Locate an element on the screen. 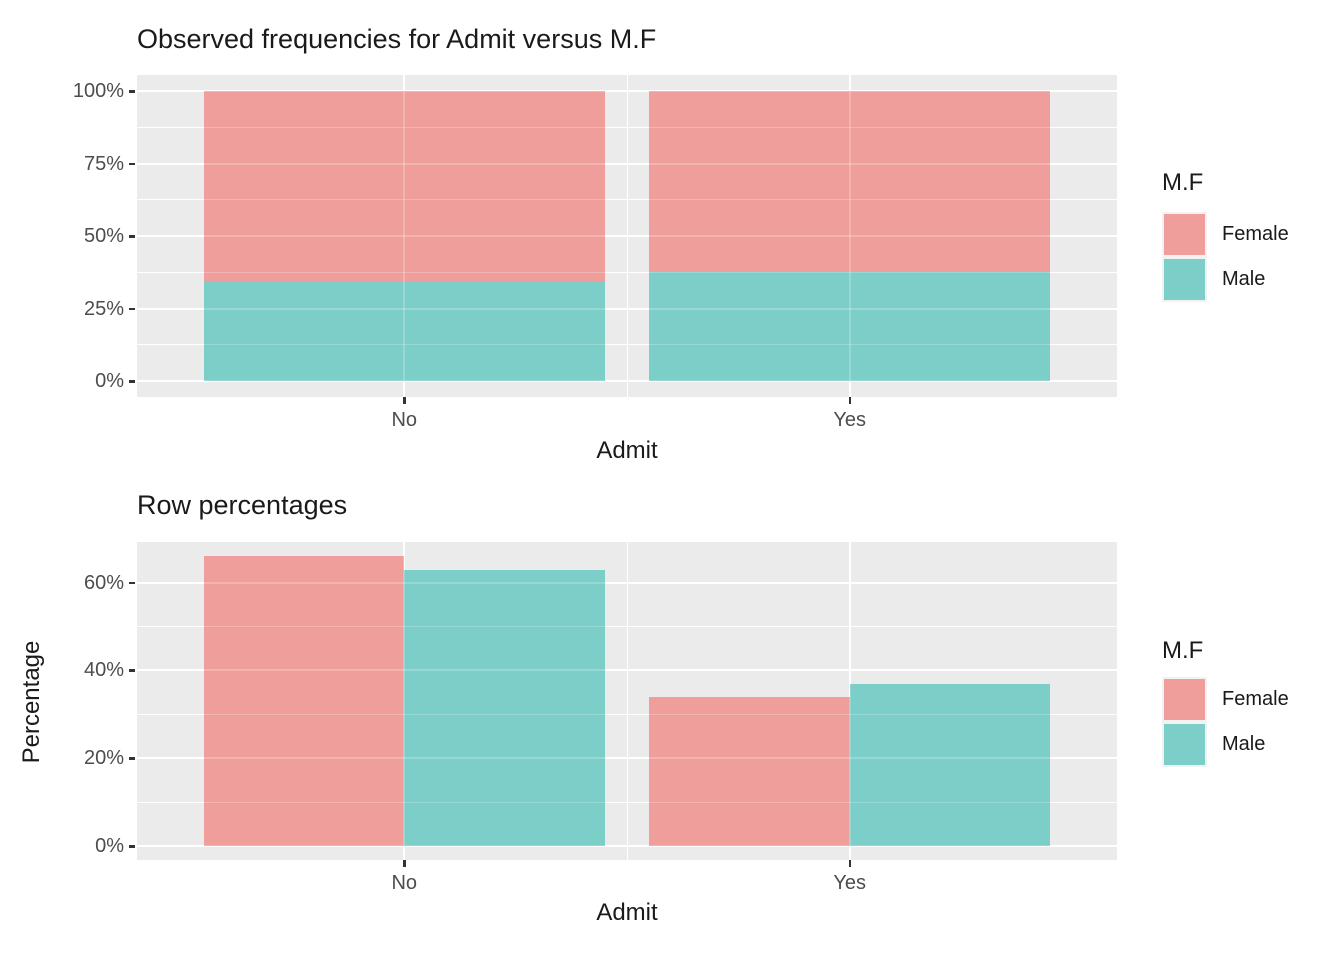  y-tick-label: 25% is located at coordinates (103, 308).